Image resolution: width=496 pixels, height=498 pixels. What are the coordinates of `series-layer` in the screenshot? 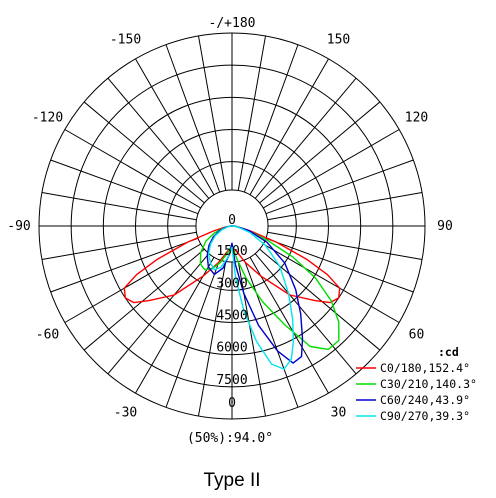 It's located at (232, 297).